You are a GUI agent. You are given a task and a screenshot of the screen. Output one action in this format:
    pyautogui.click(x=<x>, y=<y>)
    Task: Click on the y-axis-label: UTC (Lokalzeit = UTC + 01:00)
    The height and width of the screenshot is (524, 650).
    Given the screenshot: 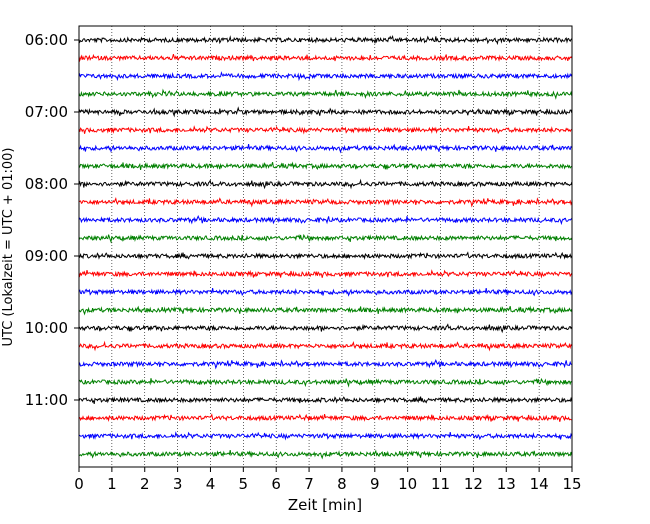 What is the action you would take?
    pyautogui.click(x=8, y=247)
    